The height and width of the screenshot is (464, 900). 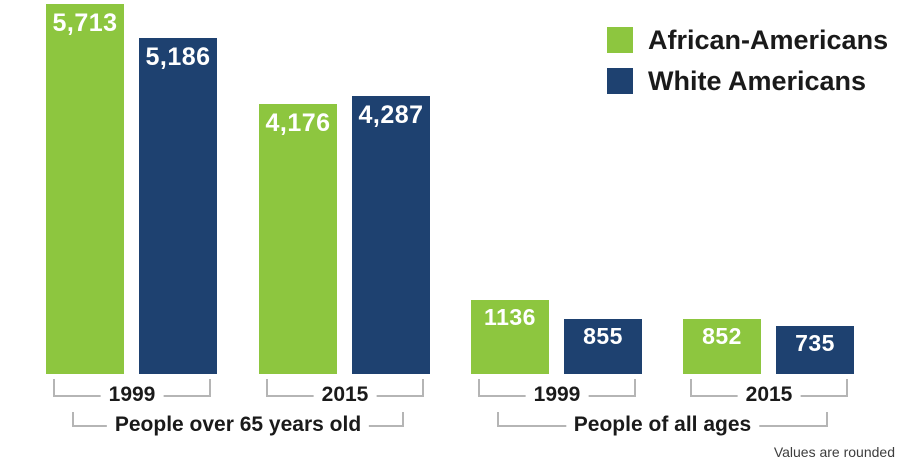 I want to click on section-bracket-people-of-all-ages: People of all ages, so click(x=662, y=425).